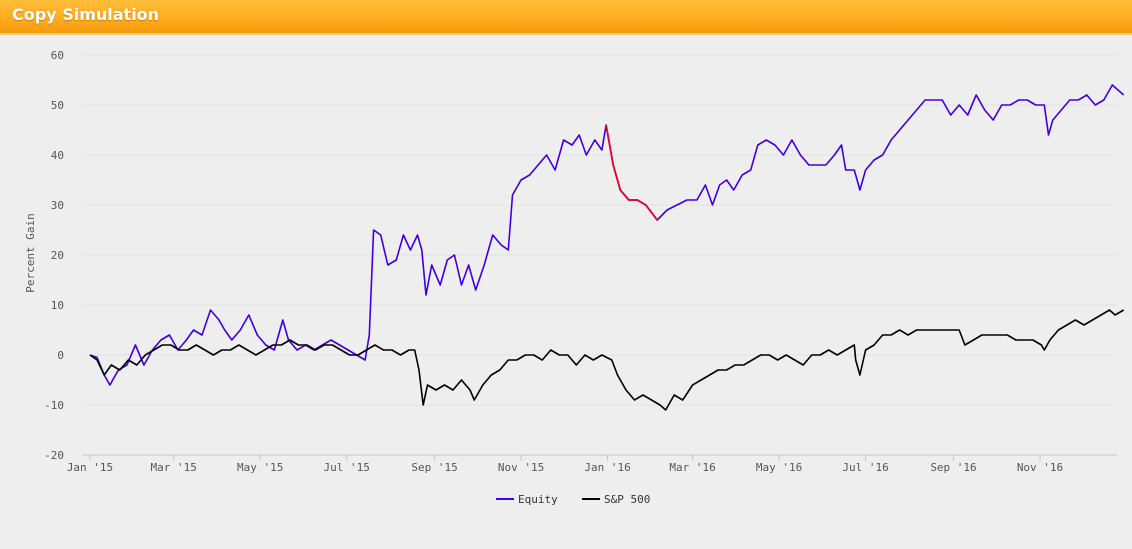 Image resolution: width=1132 pixels, height=549 pixels. I want to click on x-tick-label: Jul '16, so click(865, 467).